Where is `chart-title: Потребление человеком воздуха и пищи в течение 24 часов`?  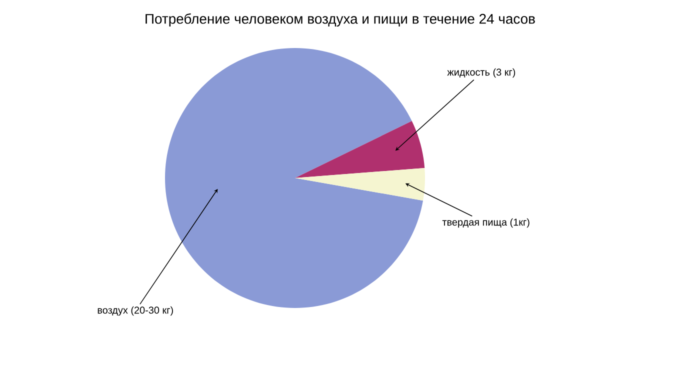
chart-title: Потребление человеком воздуха и пищи в течение 24 часов is located at coordinates (340, 20).